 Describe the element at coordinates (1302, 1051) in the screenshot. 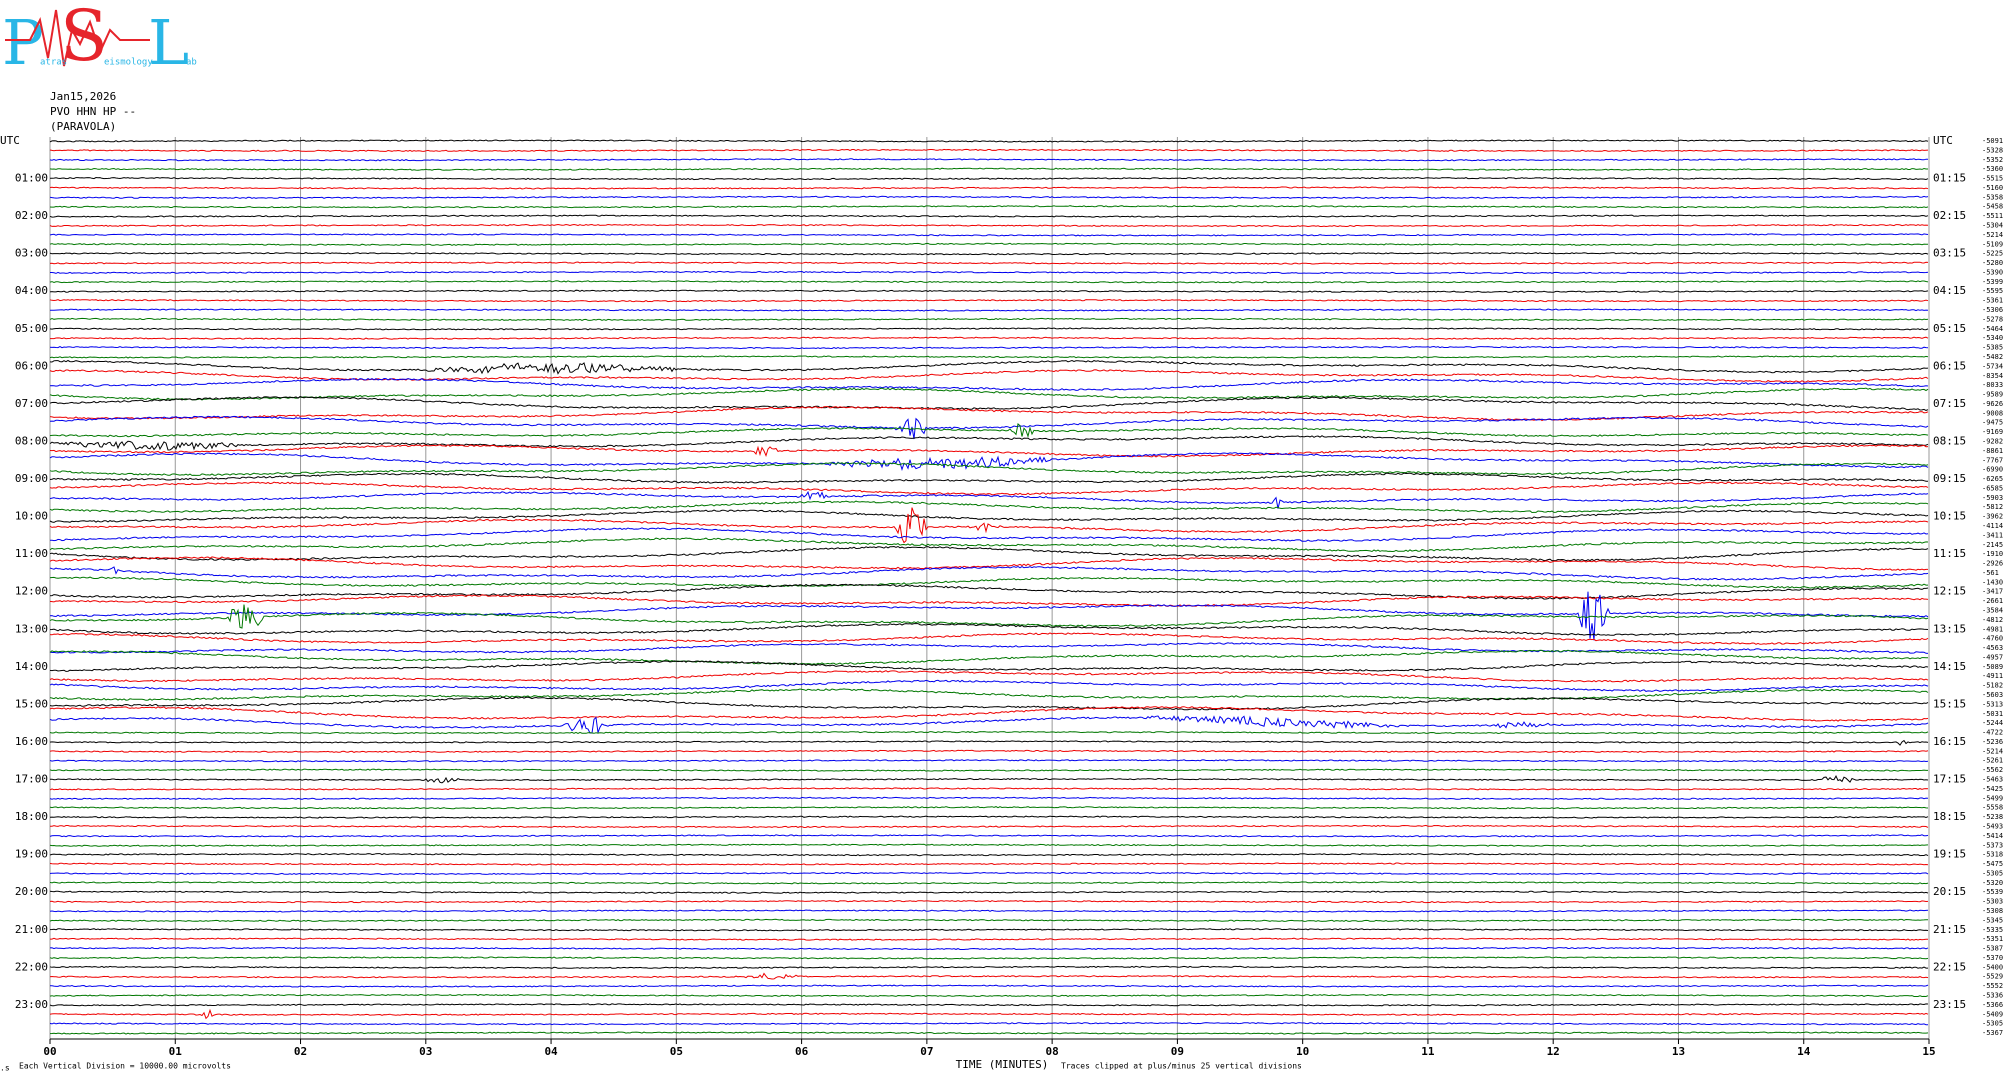

I see `x-tick-label: 10` at that location.